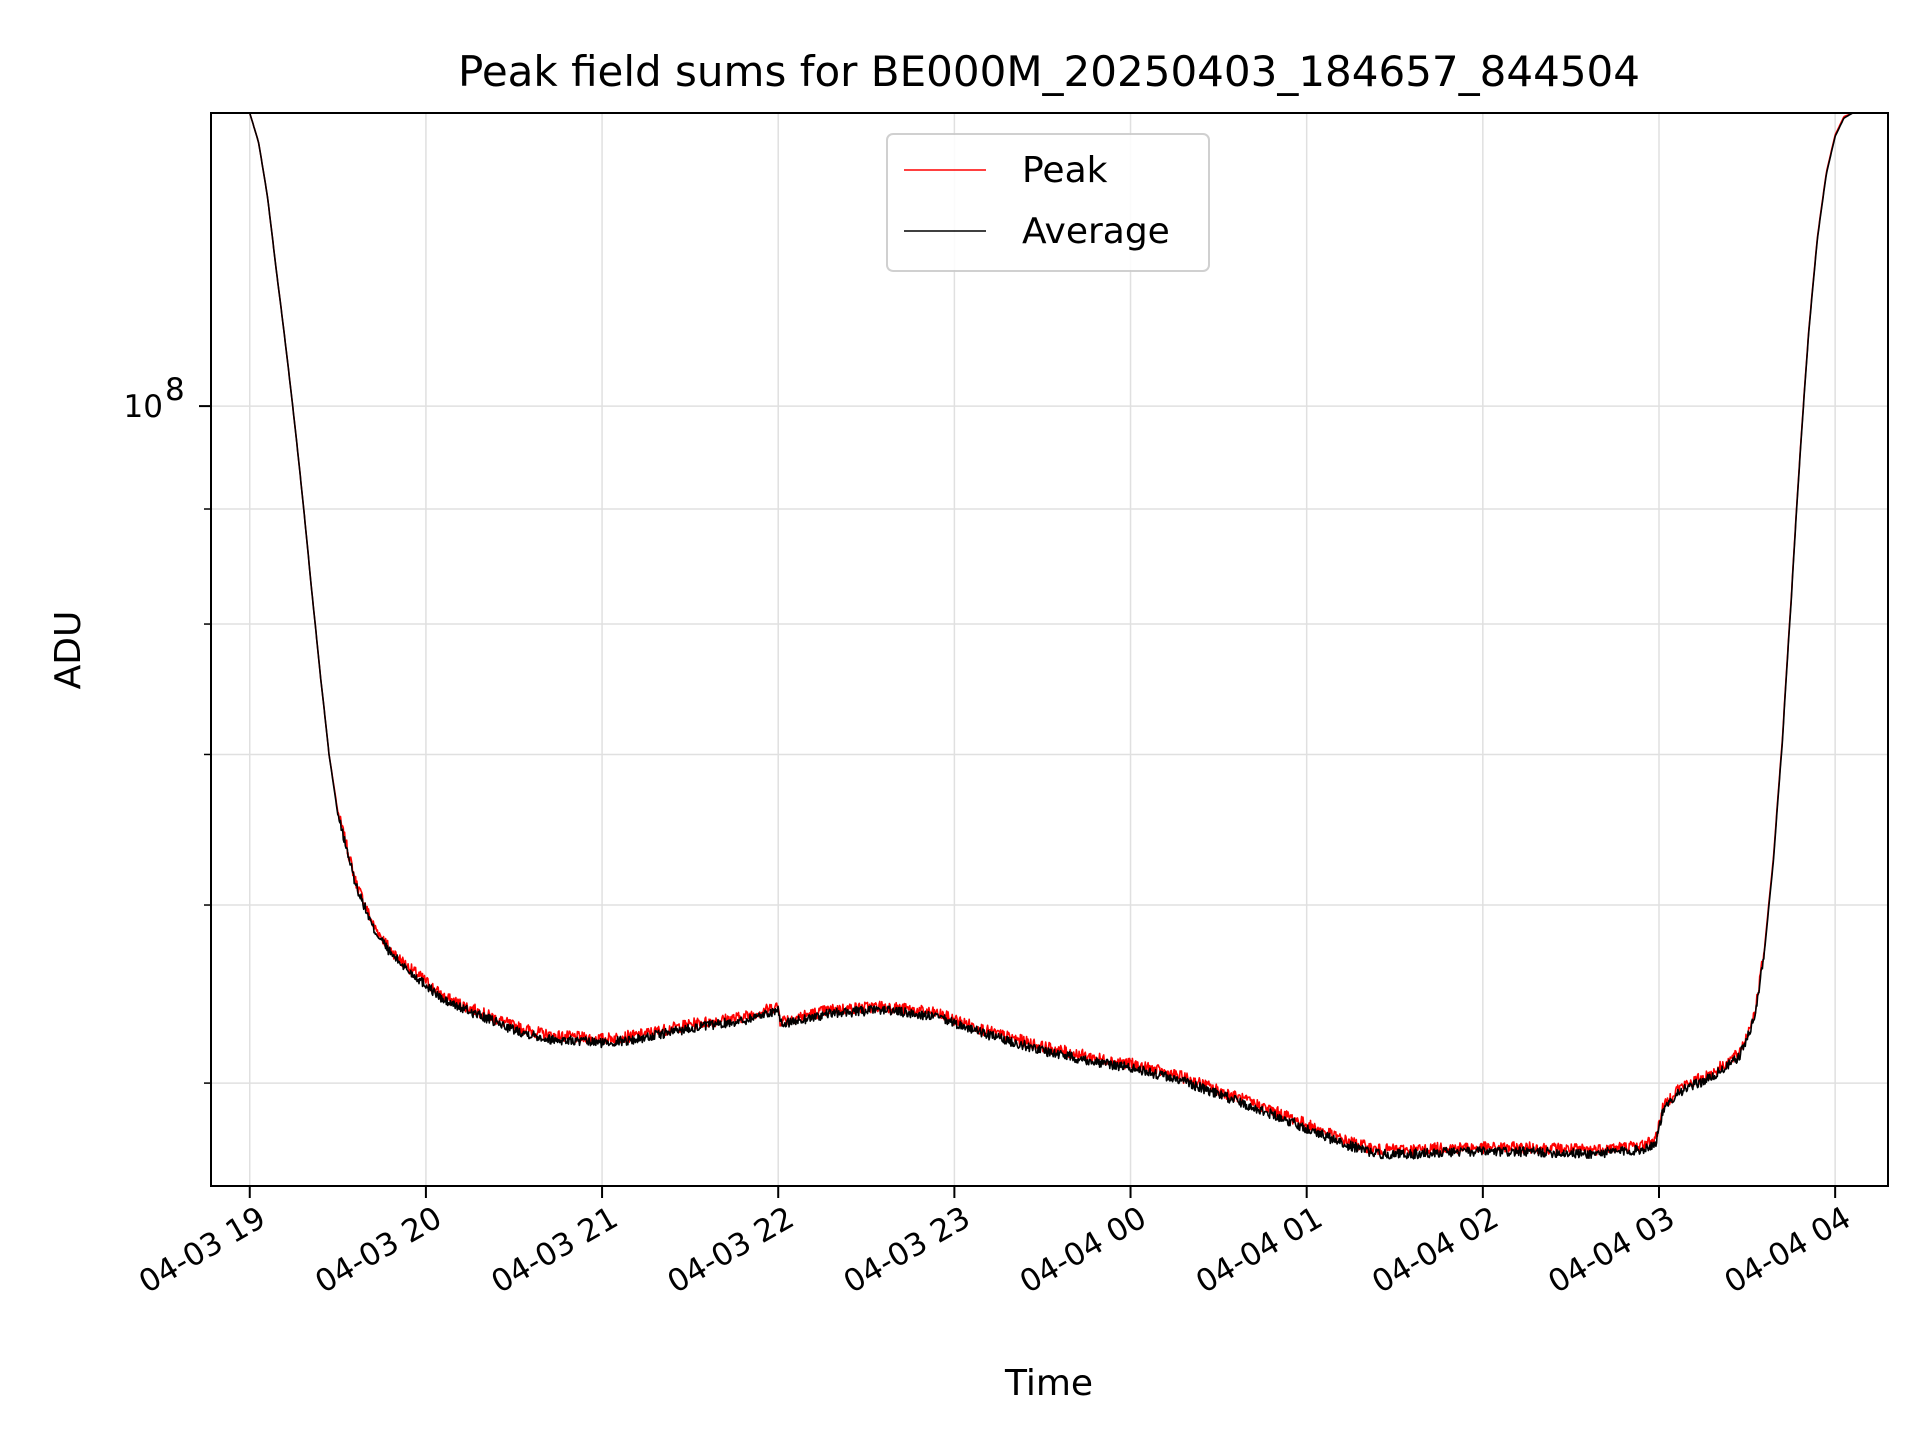  I want to click on y-axis-label: ADU, so click(68, 650).